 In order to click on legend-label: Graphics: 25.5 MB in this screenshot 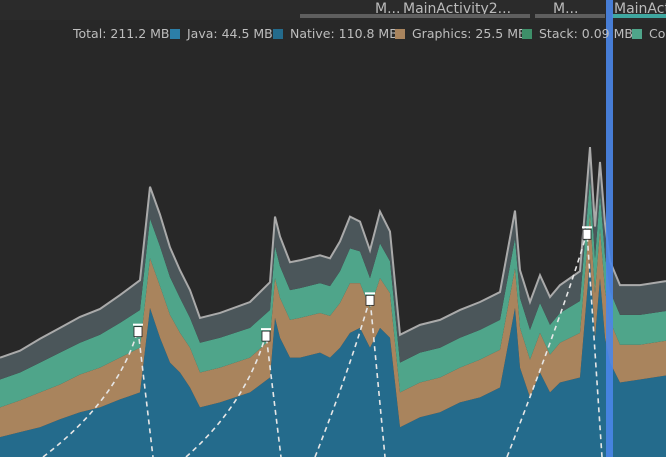, I will do `click(469, 33)`.